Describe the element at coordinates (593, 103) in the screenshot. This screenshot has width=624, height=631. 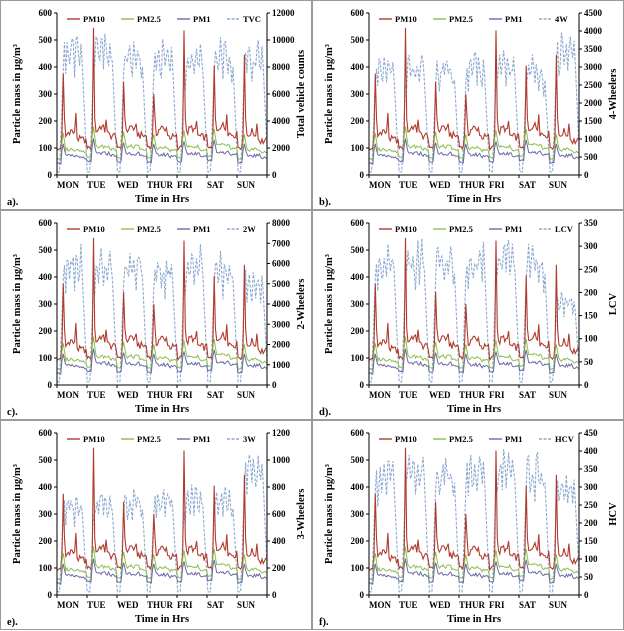
I see `y2-tick-label: 2000` at that location.